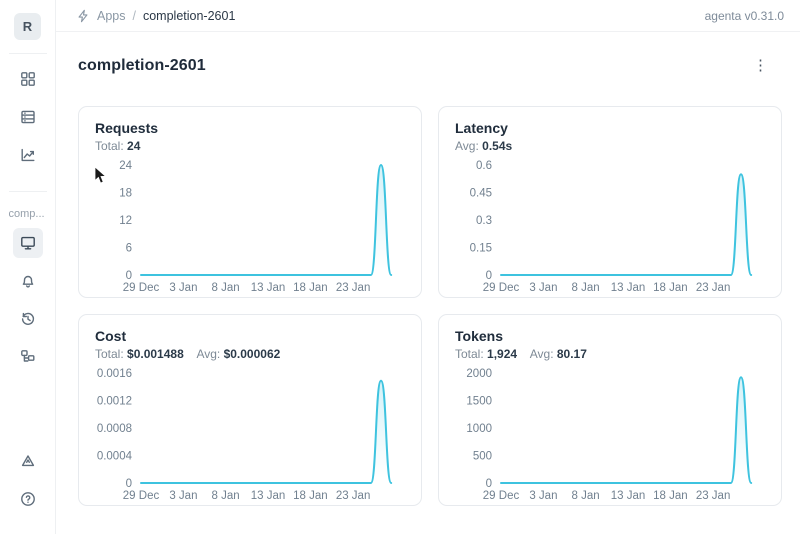 This screenshot has width=800, height=534. Describe the element at coordinates (27, 26) in the screenshot. I see `workspace-avatar: R` at that location.